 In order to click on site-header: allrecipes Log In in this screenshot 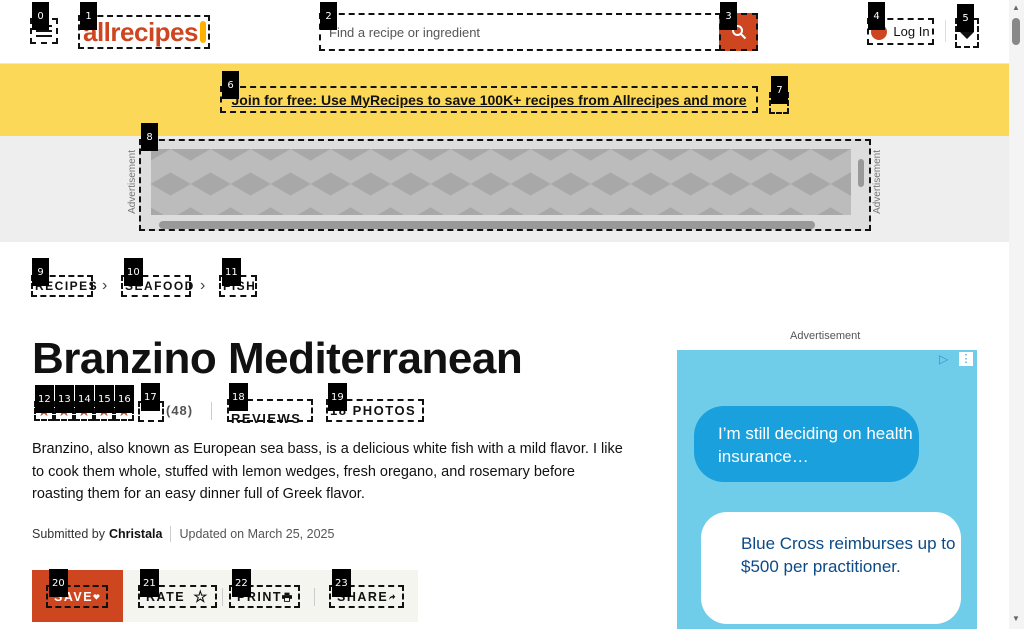, I will do `click(504, 32)`.